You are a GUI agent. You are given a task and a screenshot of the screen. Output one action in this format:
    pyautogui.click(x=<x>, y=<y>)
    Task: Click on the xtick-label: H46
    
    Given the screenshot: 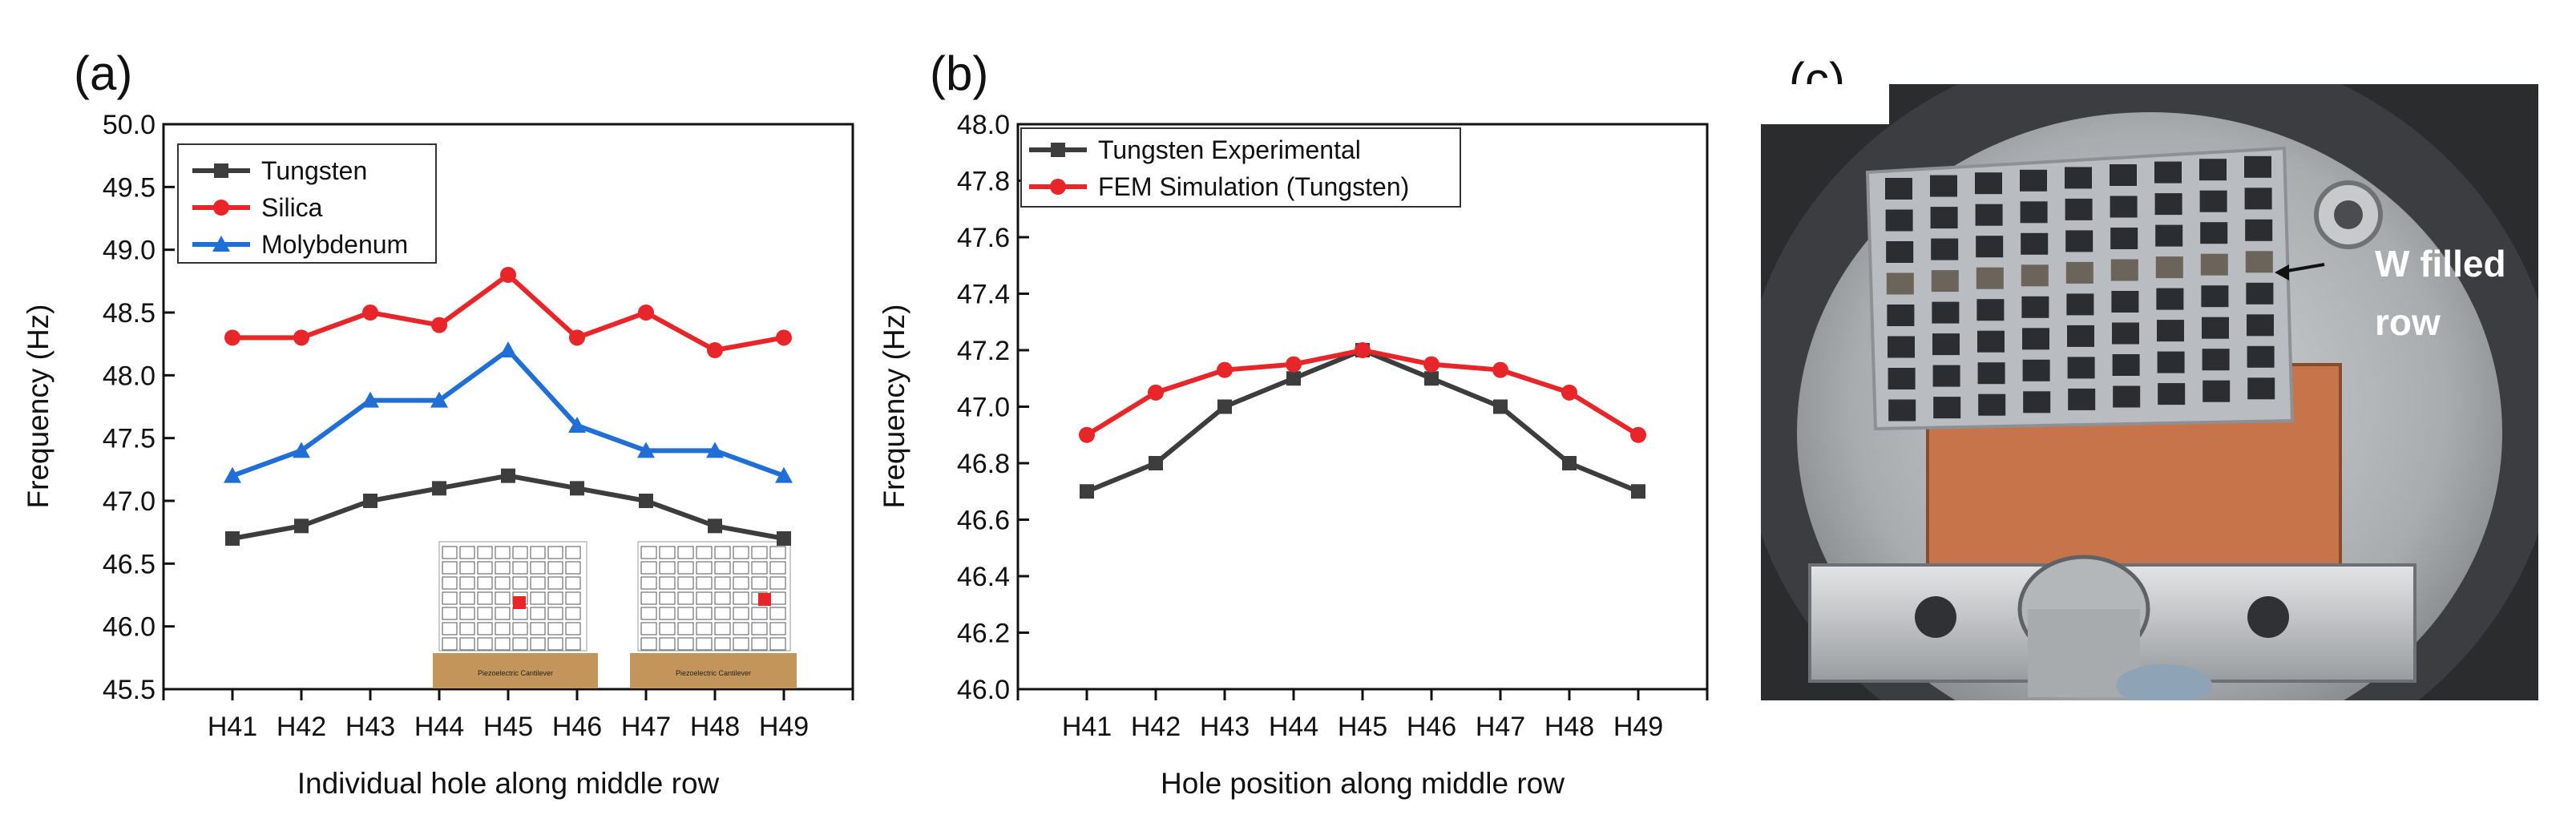 What is the action you would take?
    pyautogui.click(x=577, y=727)
    